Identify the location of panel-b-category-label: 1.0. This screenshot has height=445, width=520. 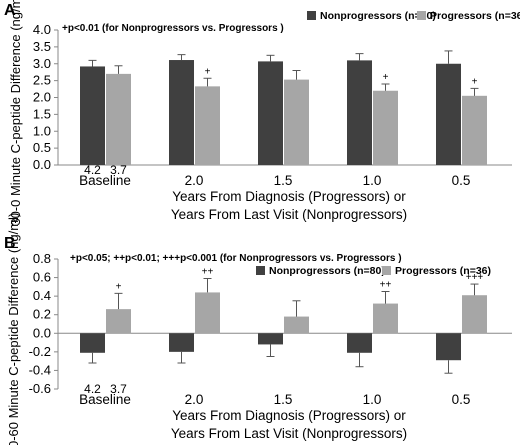
(372, 399).